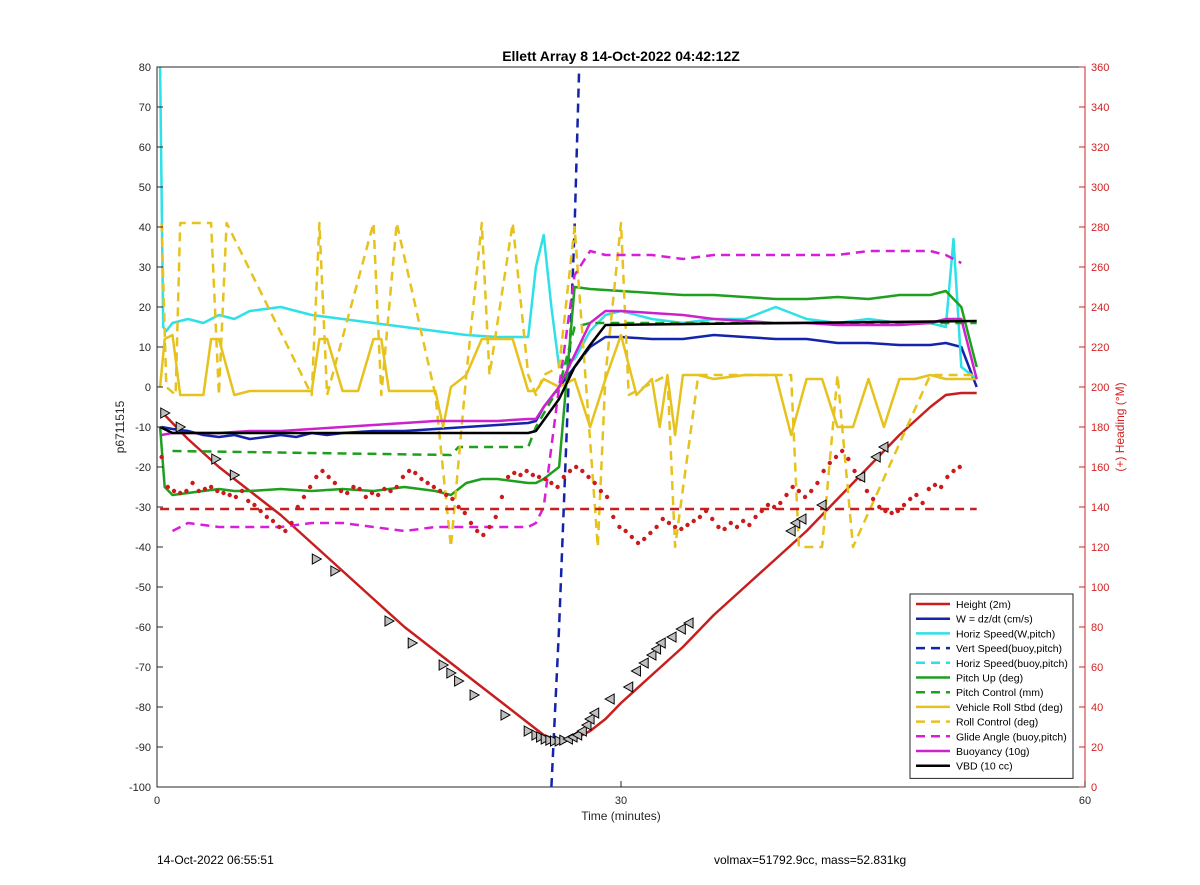 Image resolution: width=1200 pixels, height=885 pixels. I want to click on y-tick-label-9: -10, so click(143, 428).